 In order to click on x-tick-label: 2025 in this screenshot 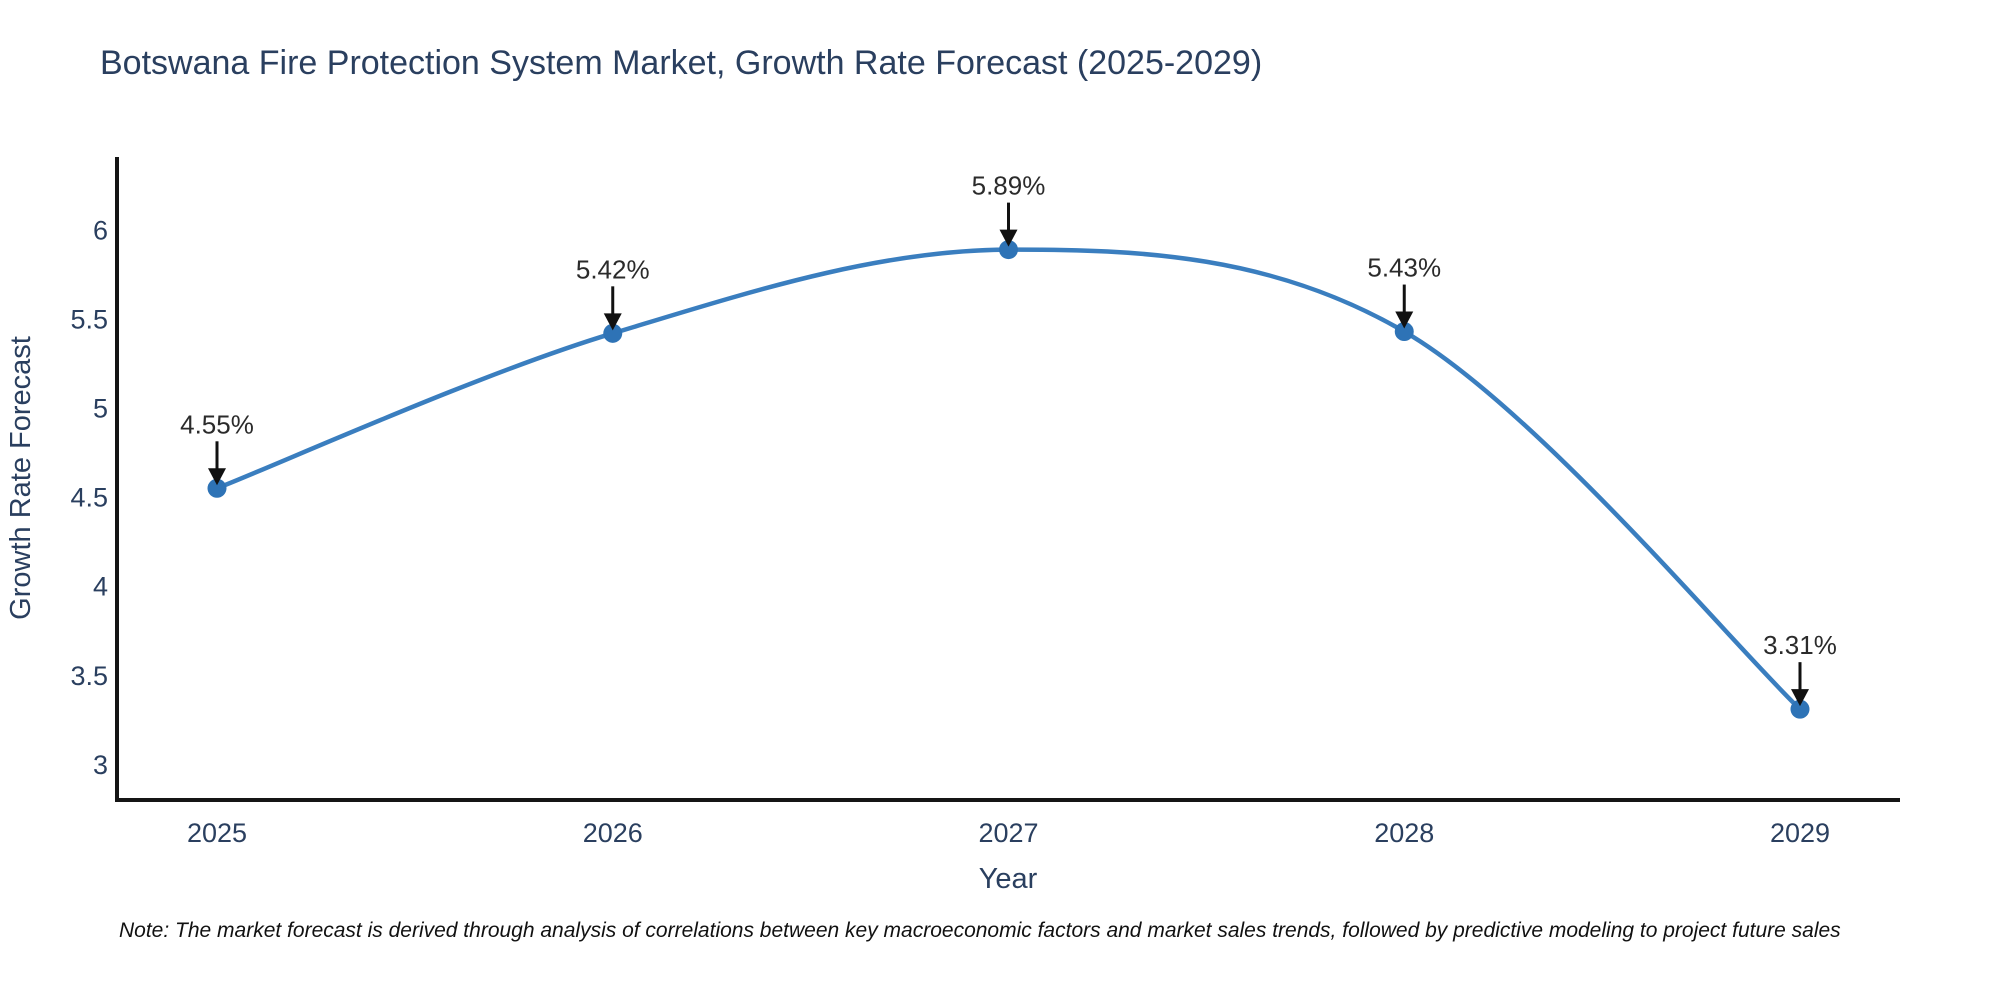, I will do `click(217, 833)`.